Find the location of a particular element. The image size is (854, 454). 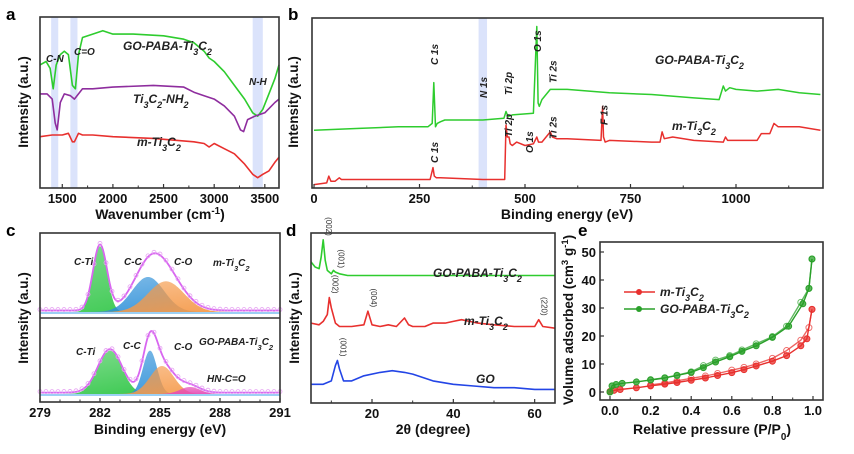

legend-marker is located at coordinates (639, 309).